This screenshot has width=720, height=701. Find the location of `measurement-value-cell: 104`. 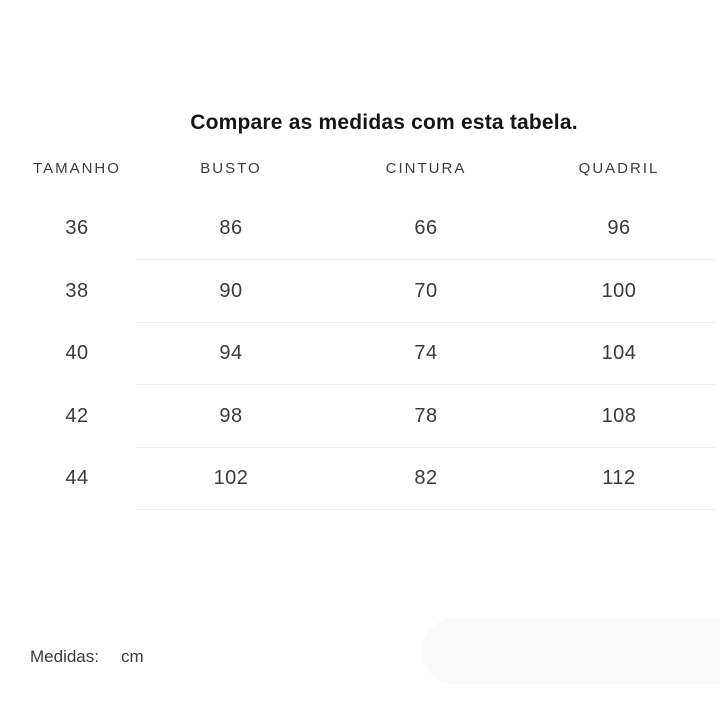

measurement-value-cell: 104 is located at coordinates (619, 353).